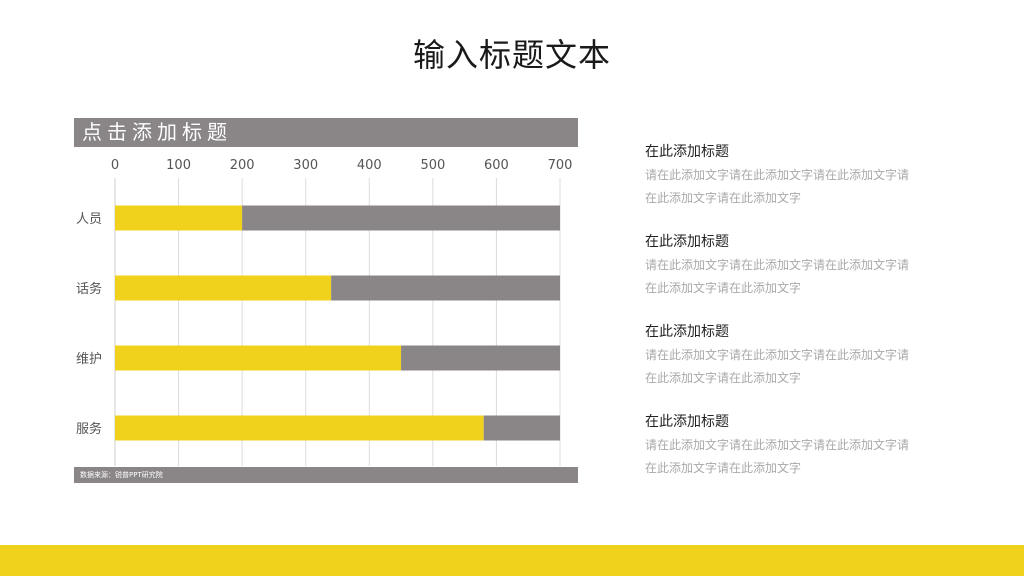  I want to click on x-tick-label: 200, so click(242, 165).